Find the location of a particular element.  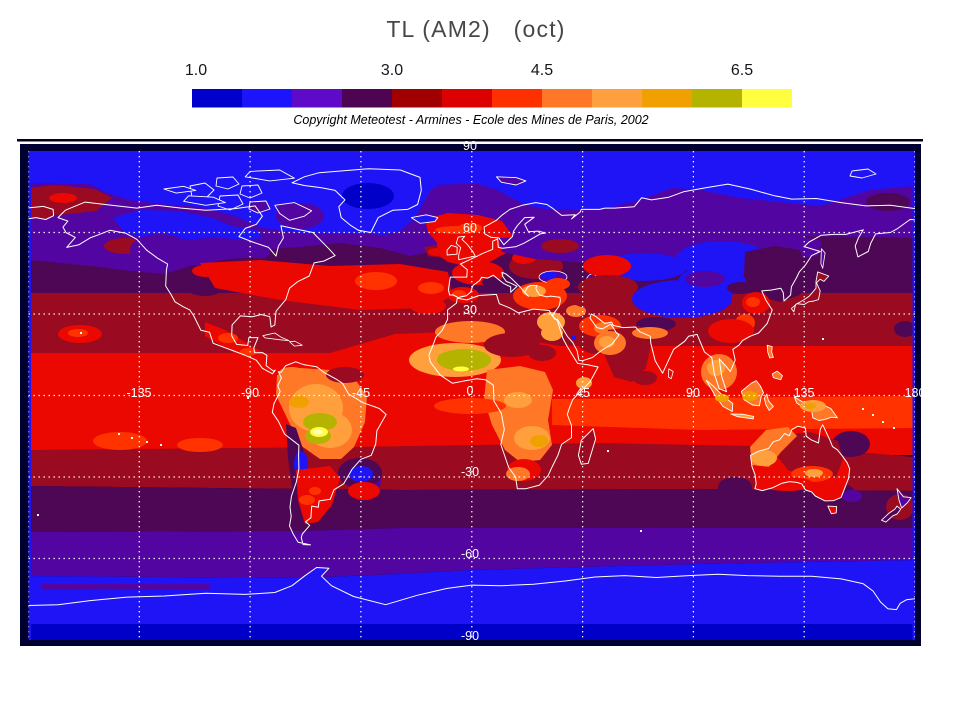

svg-text: 0 is located at coordinates (470, 391).